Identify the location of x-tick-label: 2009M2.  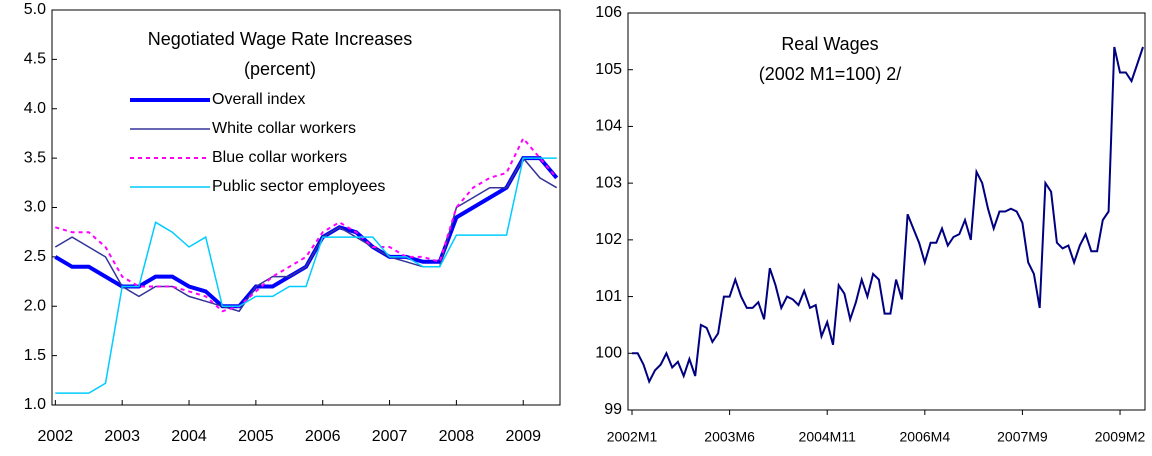
(1120, 437).